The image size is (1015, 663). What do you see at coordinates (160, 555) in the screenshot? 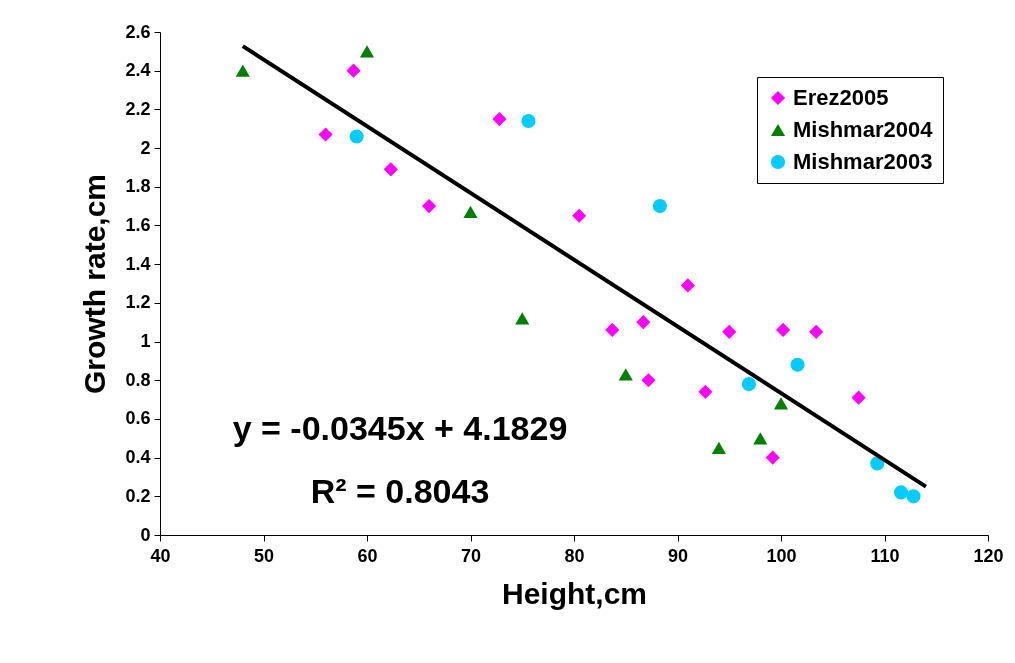
I see `x-tick-label: 40` at bounding box center [160, 555].